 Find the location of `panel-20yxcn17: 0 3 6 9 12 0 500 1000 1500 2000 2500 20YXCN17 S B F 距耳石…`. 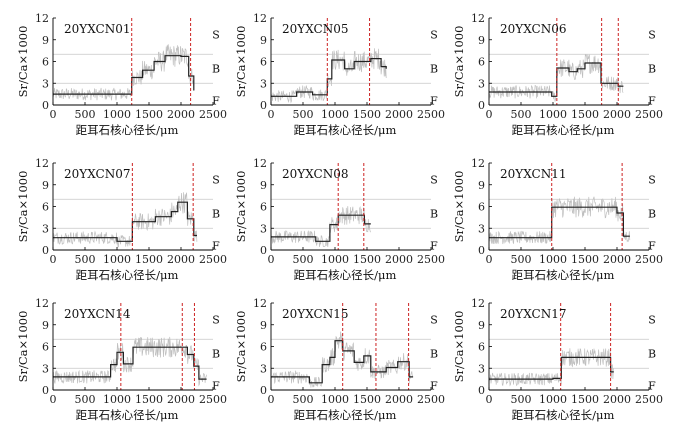

panel-20yxcn17: 0 3 6 9 12 0 500 1000 1500 2000 2500 20YXCN17 S B F 距耳石… is located at coordinates (557, 359).